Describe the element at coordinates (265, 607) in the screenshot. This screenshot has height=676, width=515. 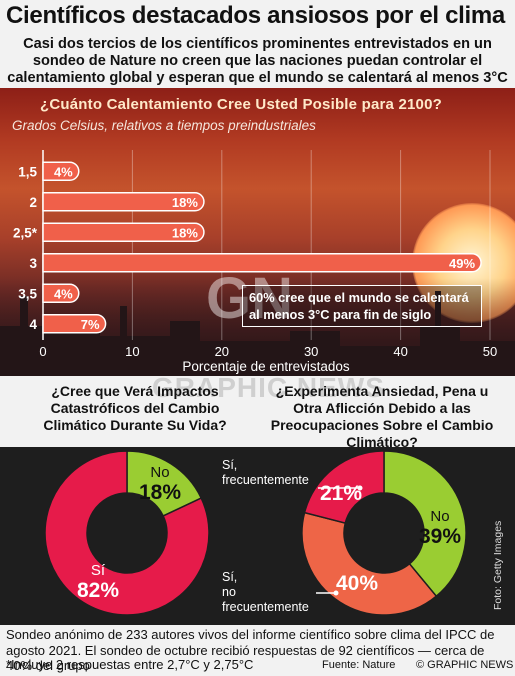
I see `label-frecuentemente-2: frecuentemente` at that location.